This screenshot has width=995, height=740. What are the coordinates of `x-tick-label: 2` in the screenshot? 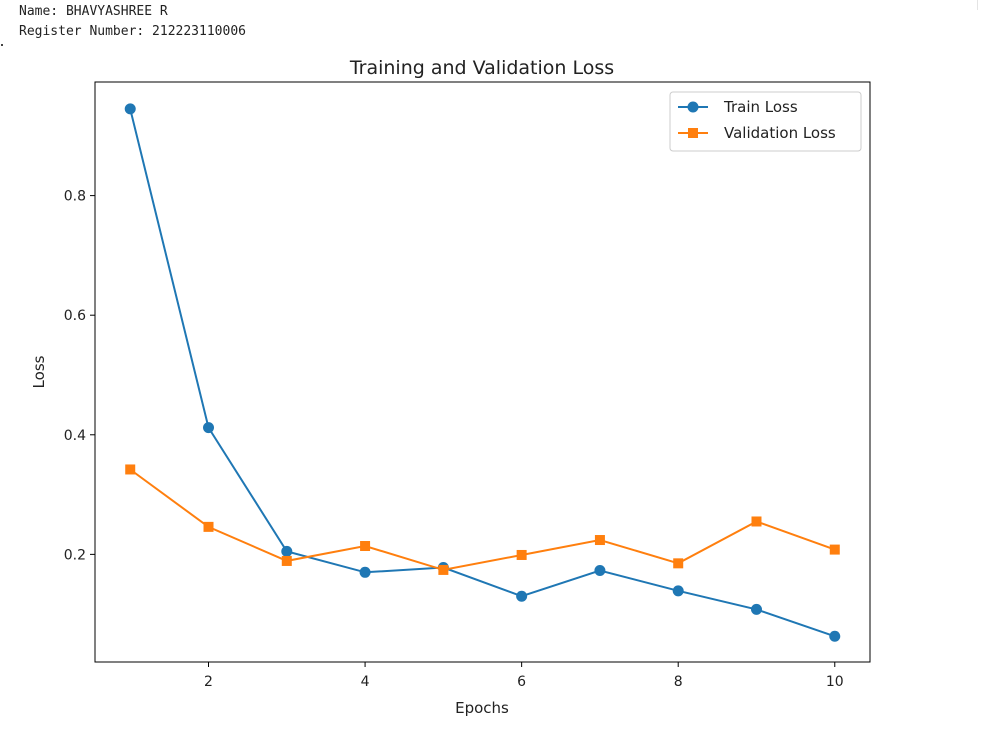 It's located at (208, 682).